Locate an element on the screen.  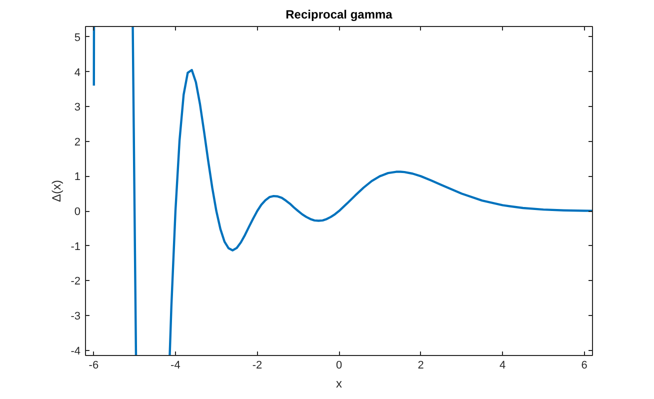
y-tick-label: -3 is located at coordinates (75, 316).